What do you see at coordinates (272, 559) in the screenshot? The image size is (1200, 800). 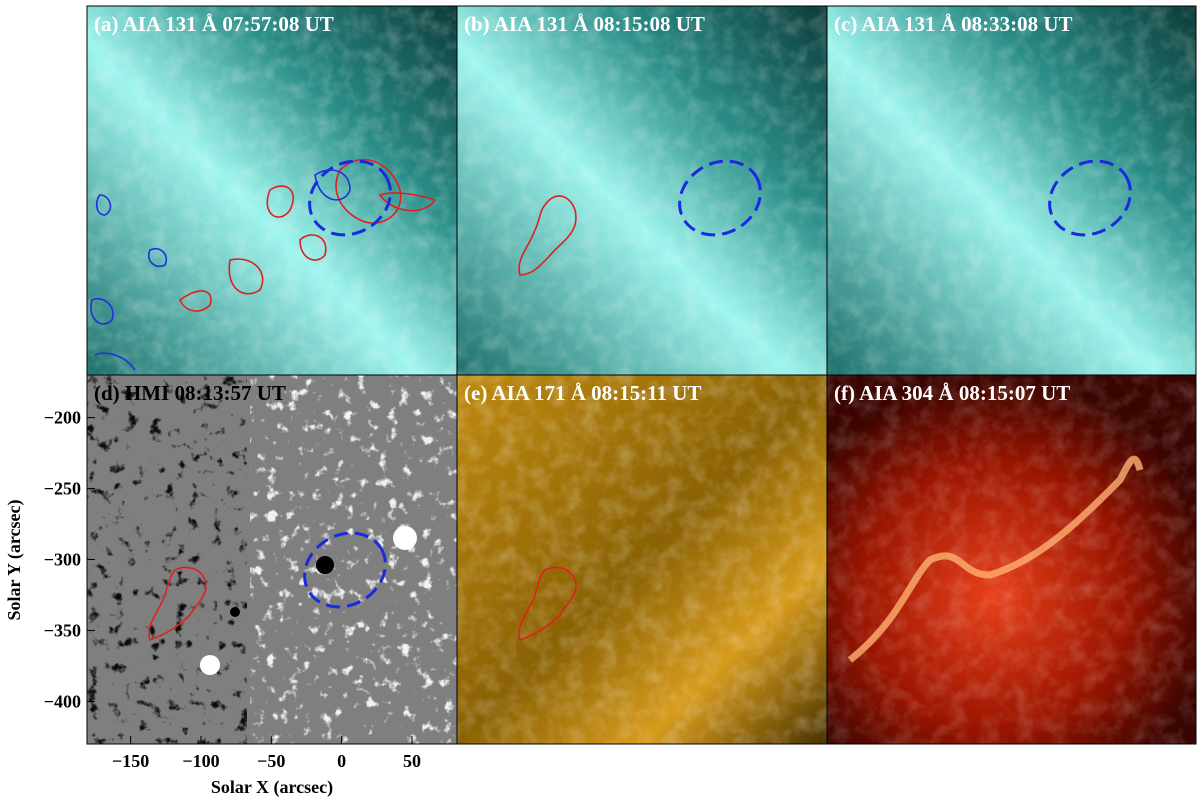 I see `panel-d-image` at bounding box center [272, 559].